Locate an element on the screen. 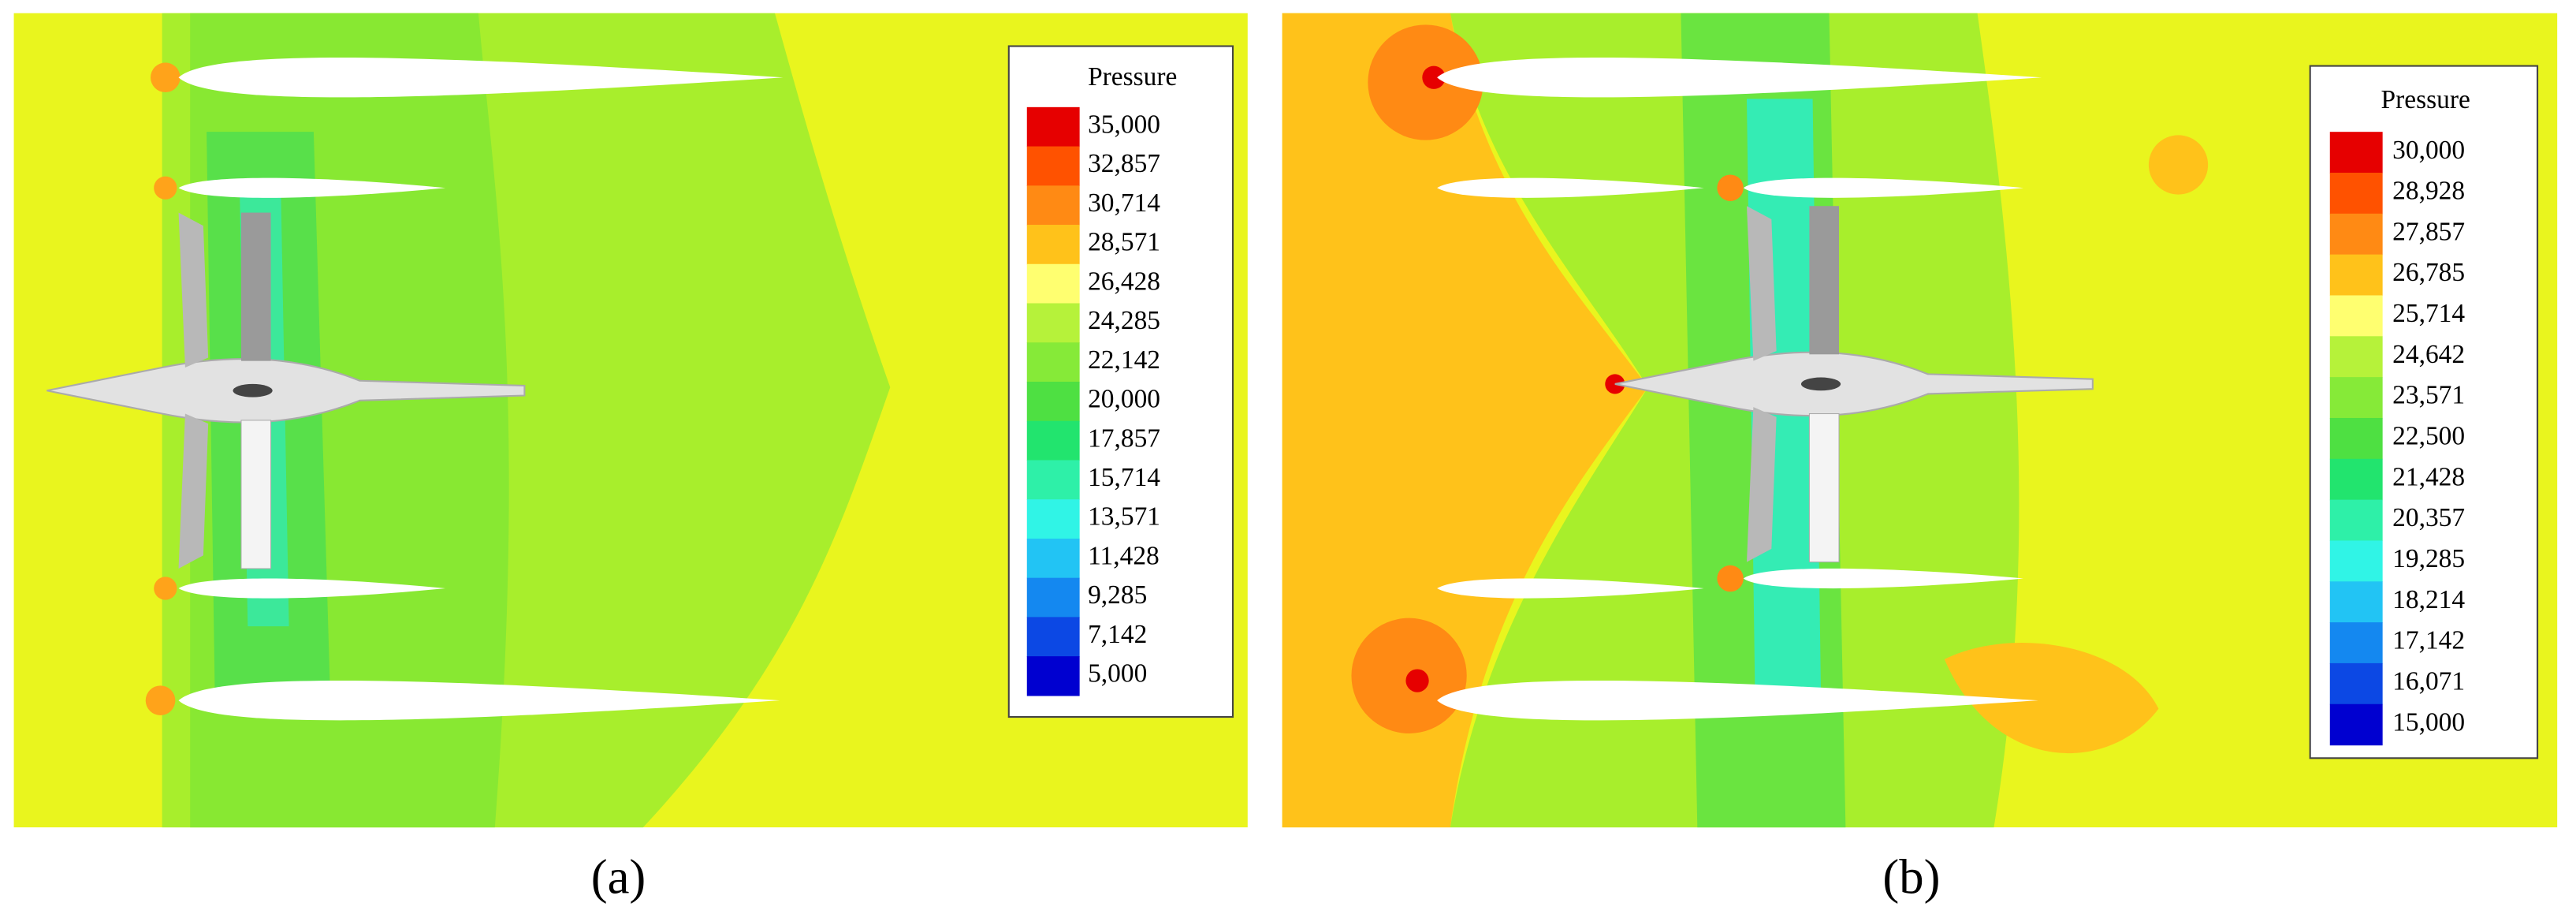 Image resolution: width=2576 pixels, height=918 pixels. legend-label: 23,571 is located at coordinates (2428, 395).